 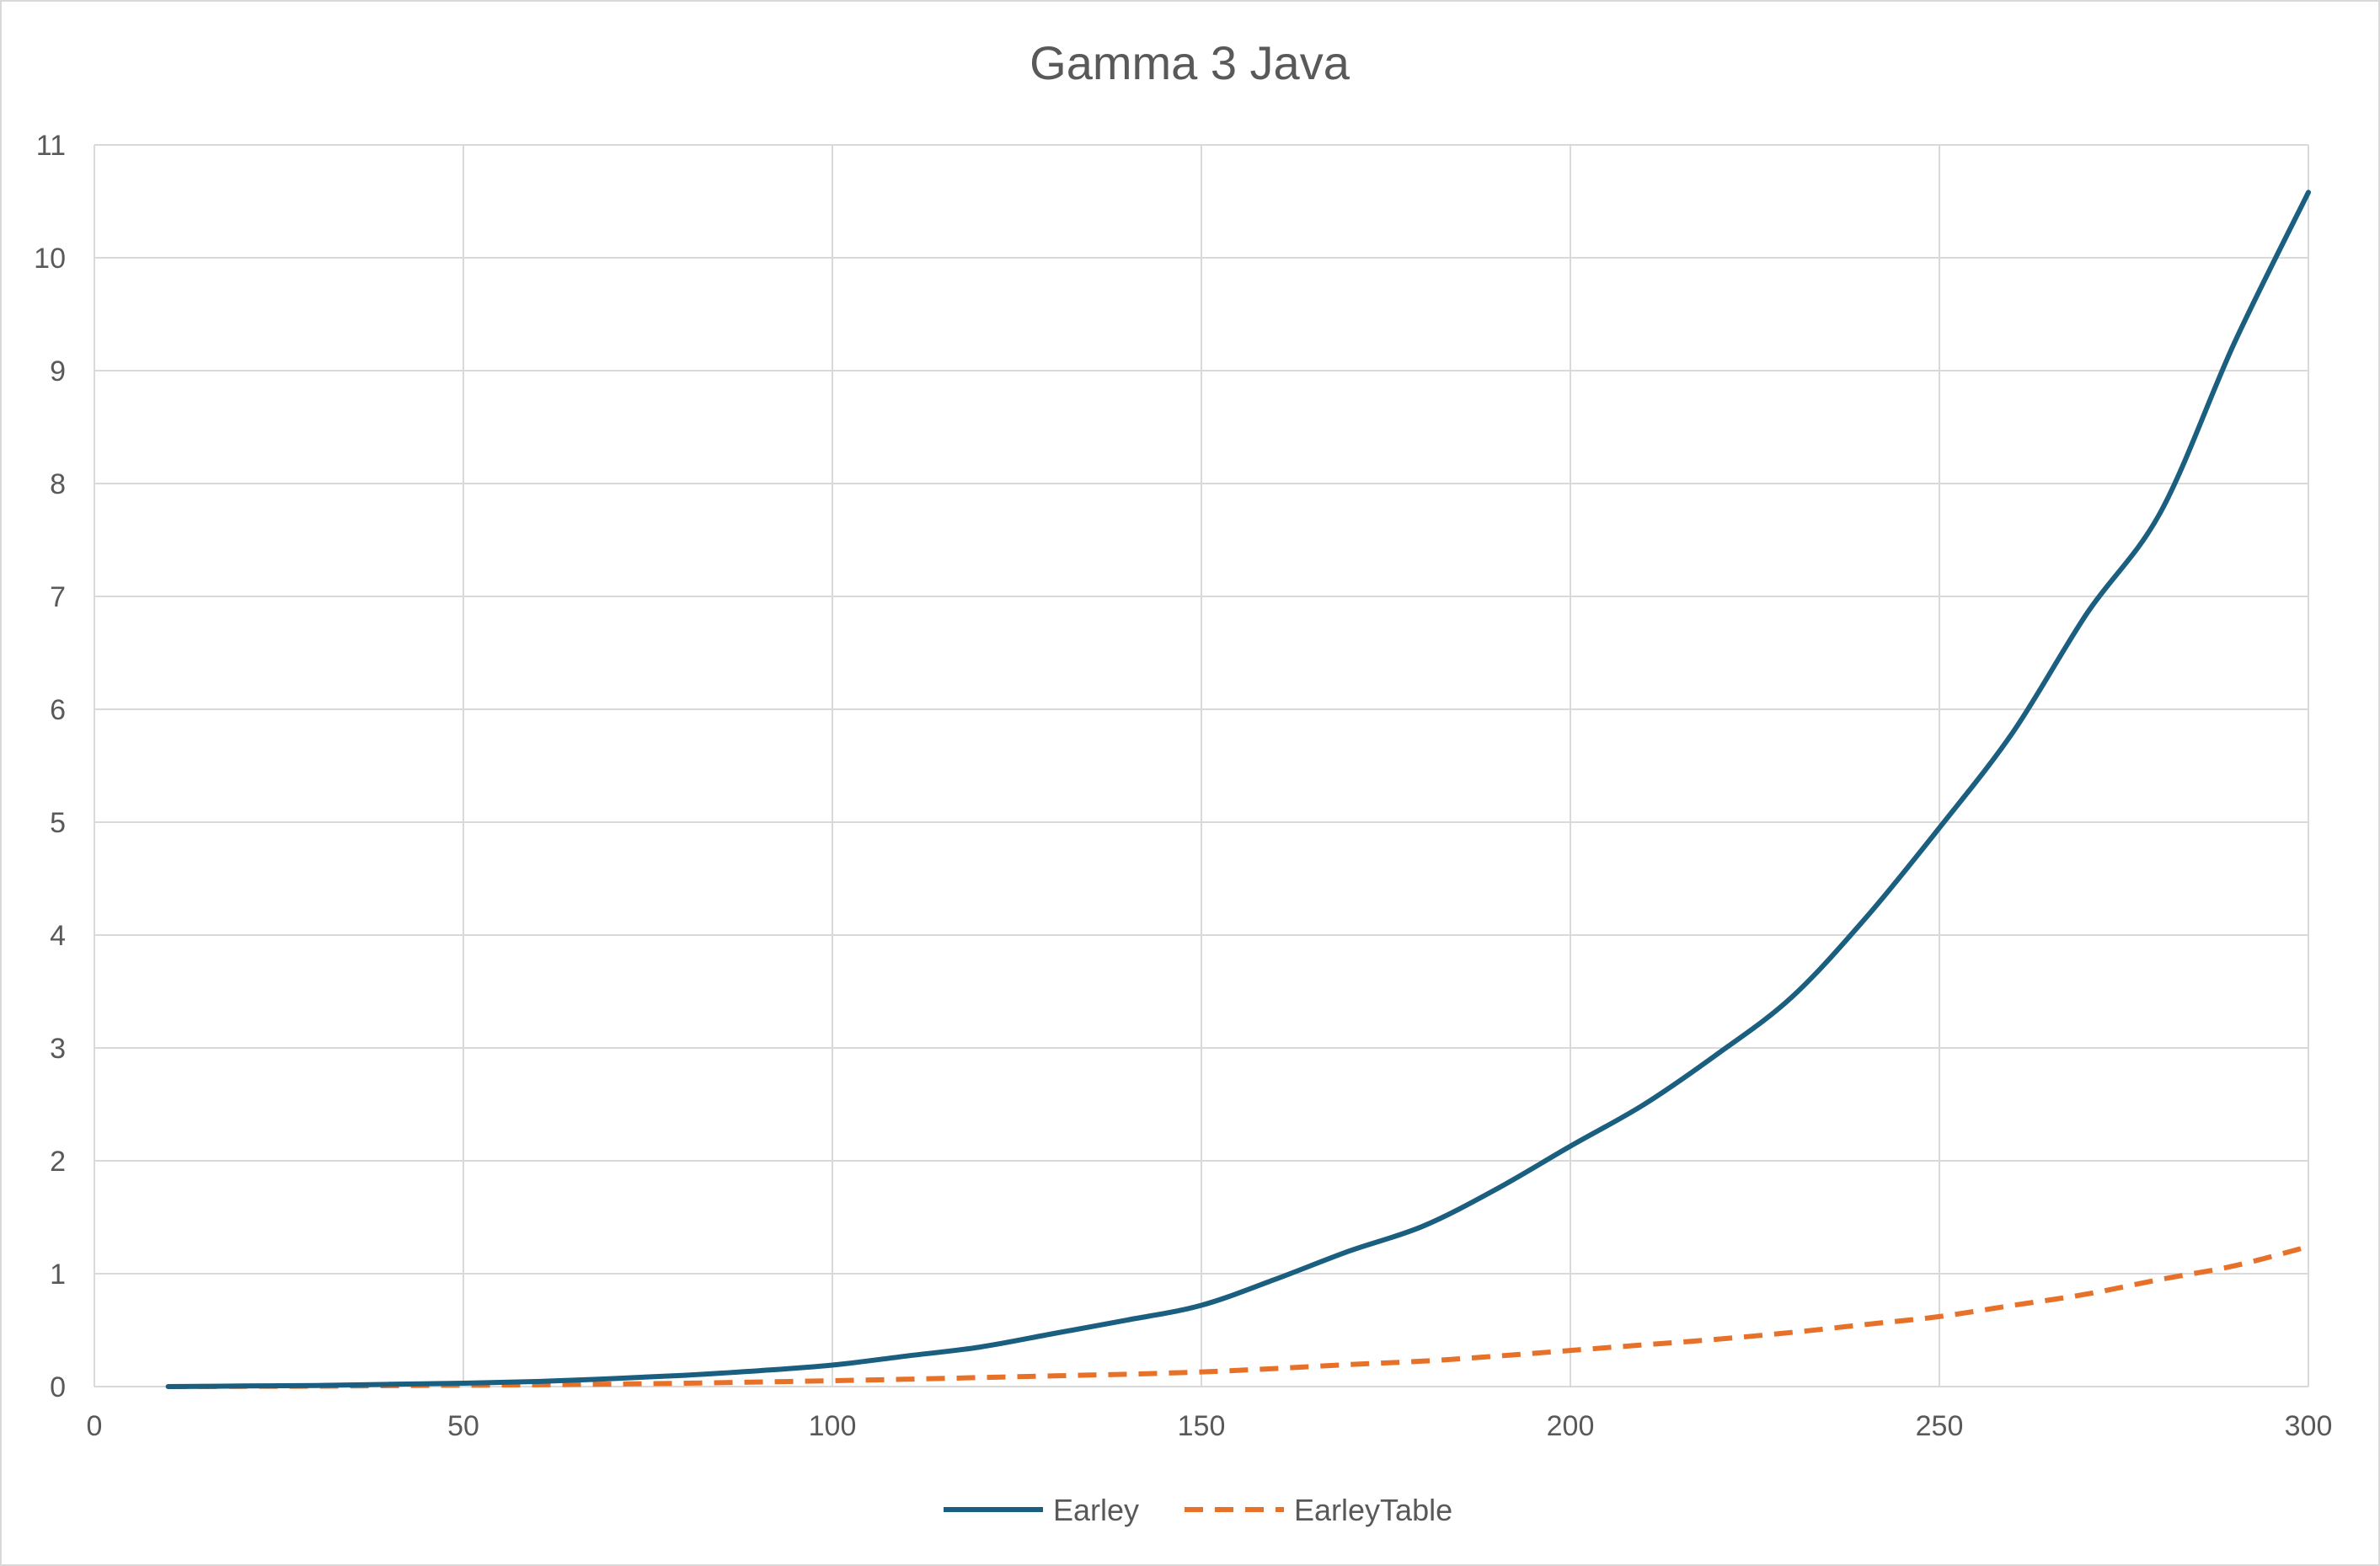 I want to click on x-tick-label: 100, so click(x=833, y=1426).